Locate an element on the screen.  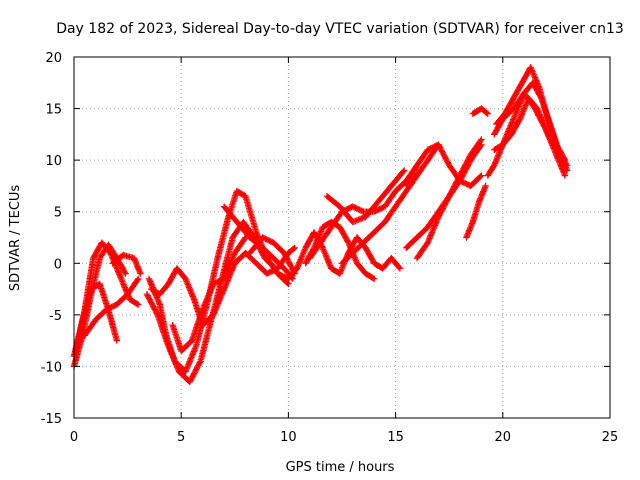
x-tick-label: 5 is located at coordinates (181, 437).